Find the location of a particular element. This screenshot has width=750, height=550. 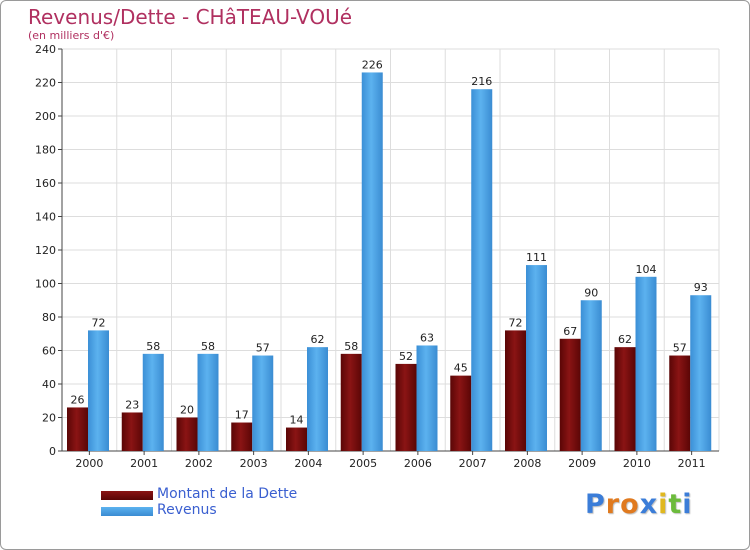

chart-subtitle: (en milliers d'€) is located at coordinates (71, 35).